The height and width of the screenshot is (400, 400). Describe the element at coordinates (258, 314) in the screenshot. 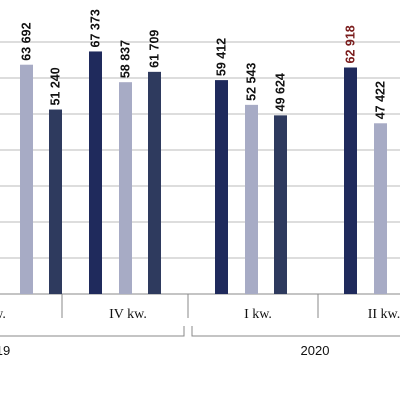

I see `category-label: I kw.` at that location.